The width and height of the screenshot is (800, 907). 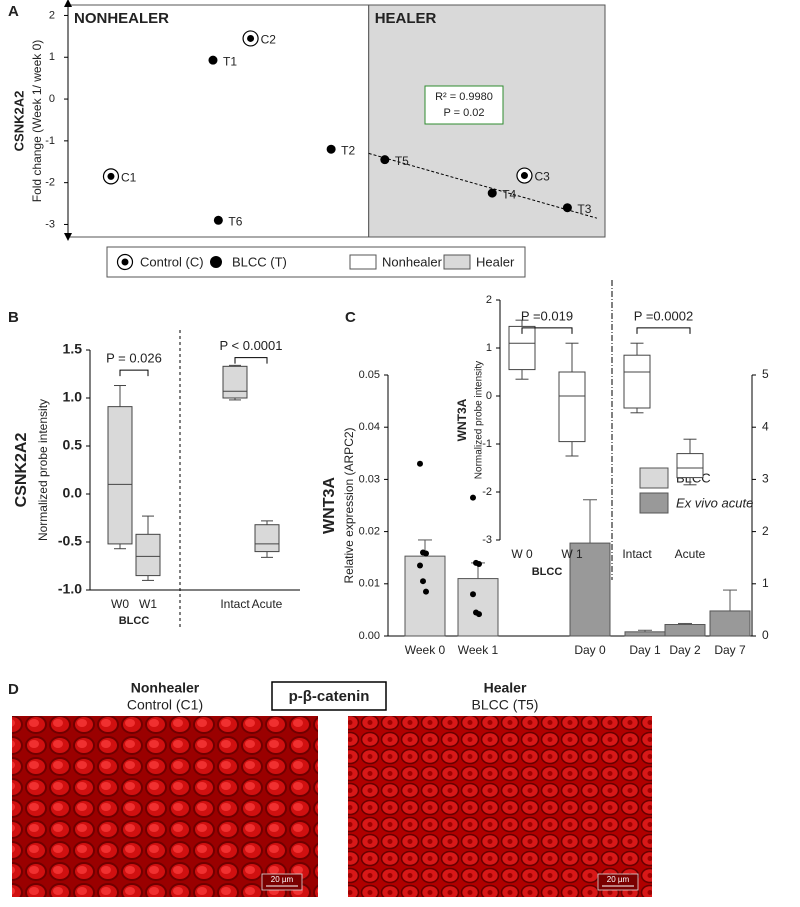 What do you see at coordinates (369, 427) in the screenshot?
I see `y-tick-label: 0.04` at bounding box center [369, 427].